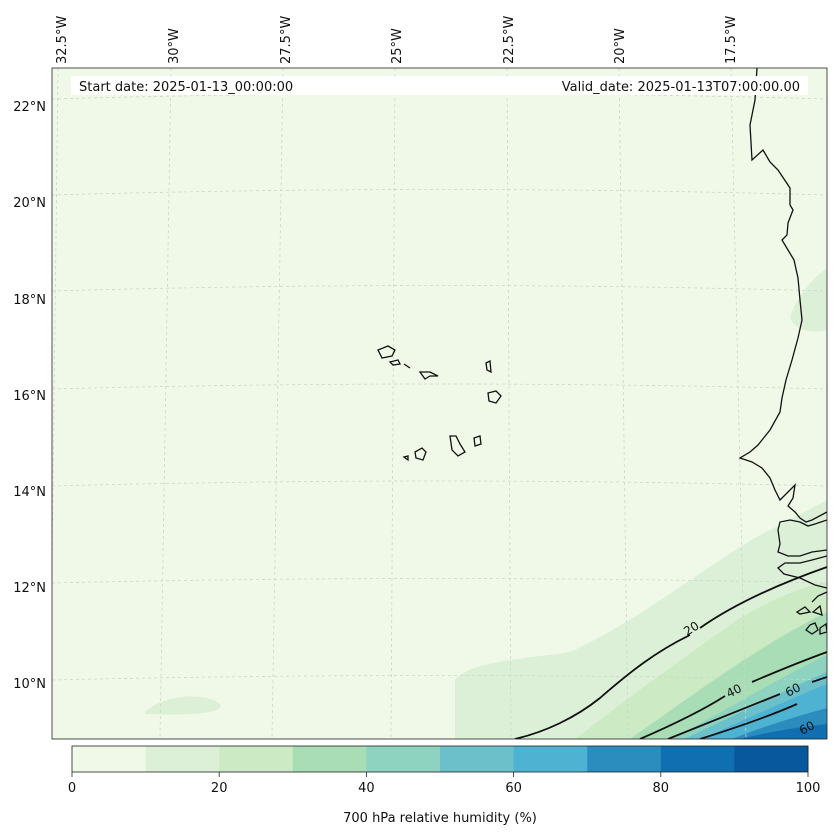  What do you see at coordinates (494, 397) in the screenshot?
I see `island-boa-vista` at bounding box center [494, 397].